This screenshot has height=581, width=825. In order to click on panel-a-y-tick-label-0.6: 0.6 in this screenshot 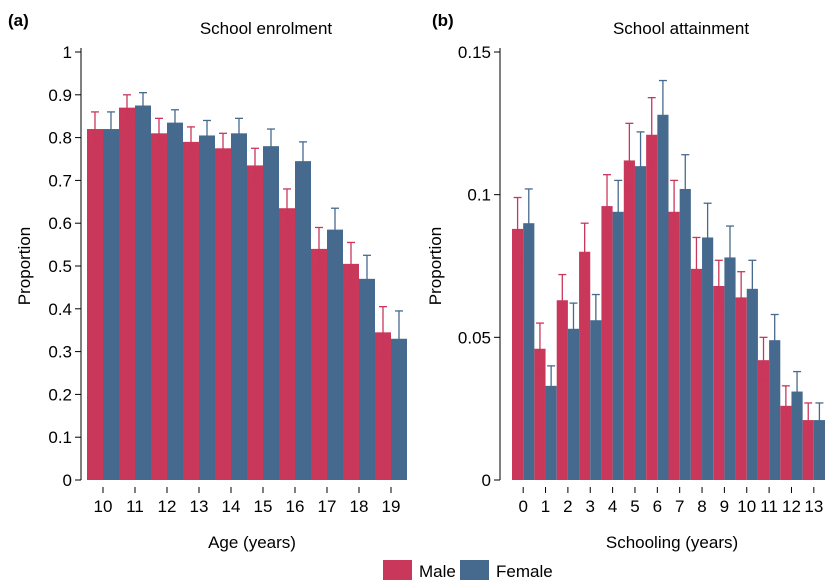, I will do `click(60, 223)`.